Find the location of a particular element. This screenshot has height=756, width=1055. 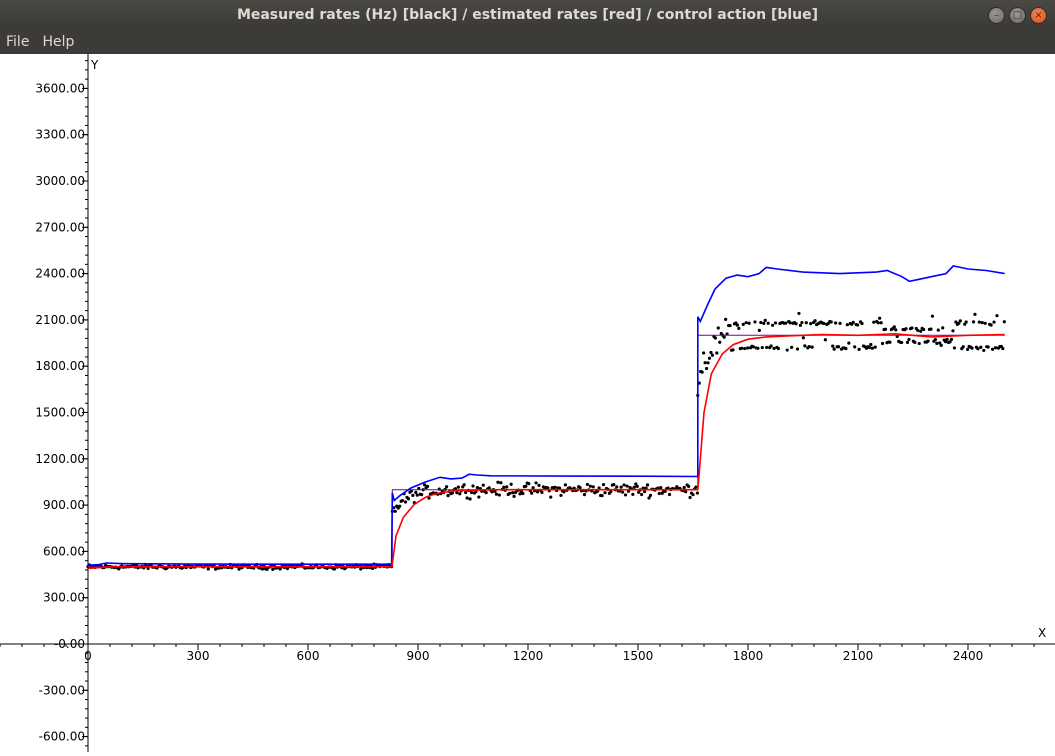

y-tick-label: 3300.00 is located at coordinates (60, 135).